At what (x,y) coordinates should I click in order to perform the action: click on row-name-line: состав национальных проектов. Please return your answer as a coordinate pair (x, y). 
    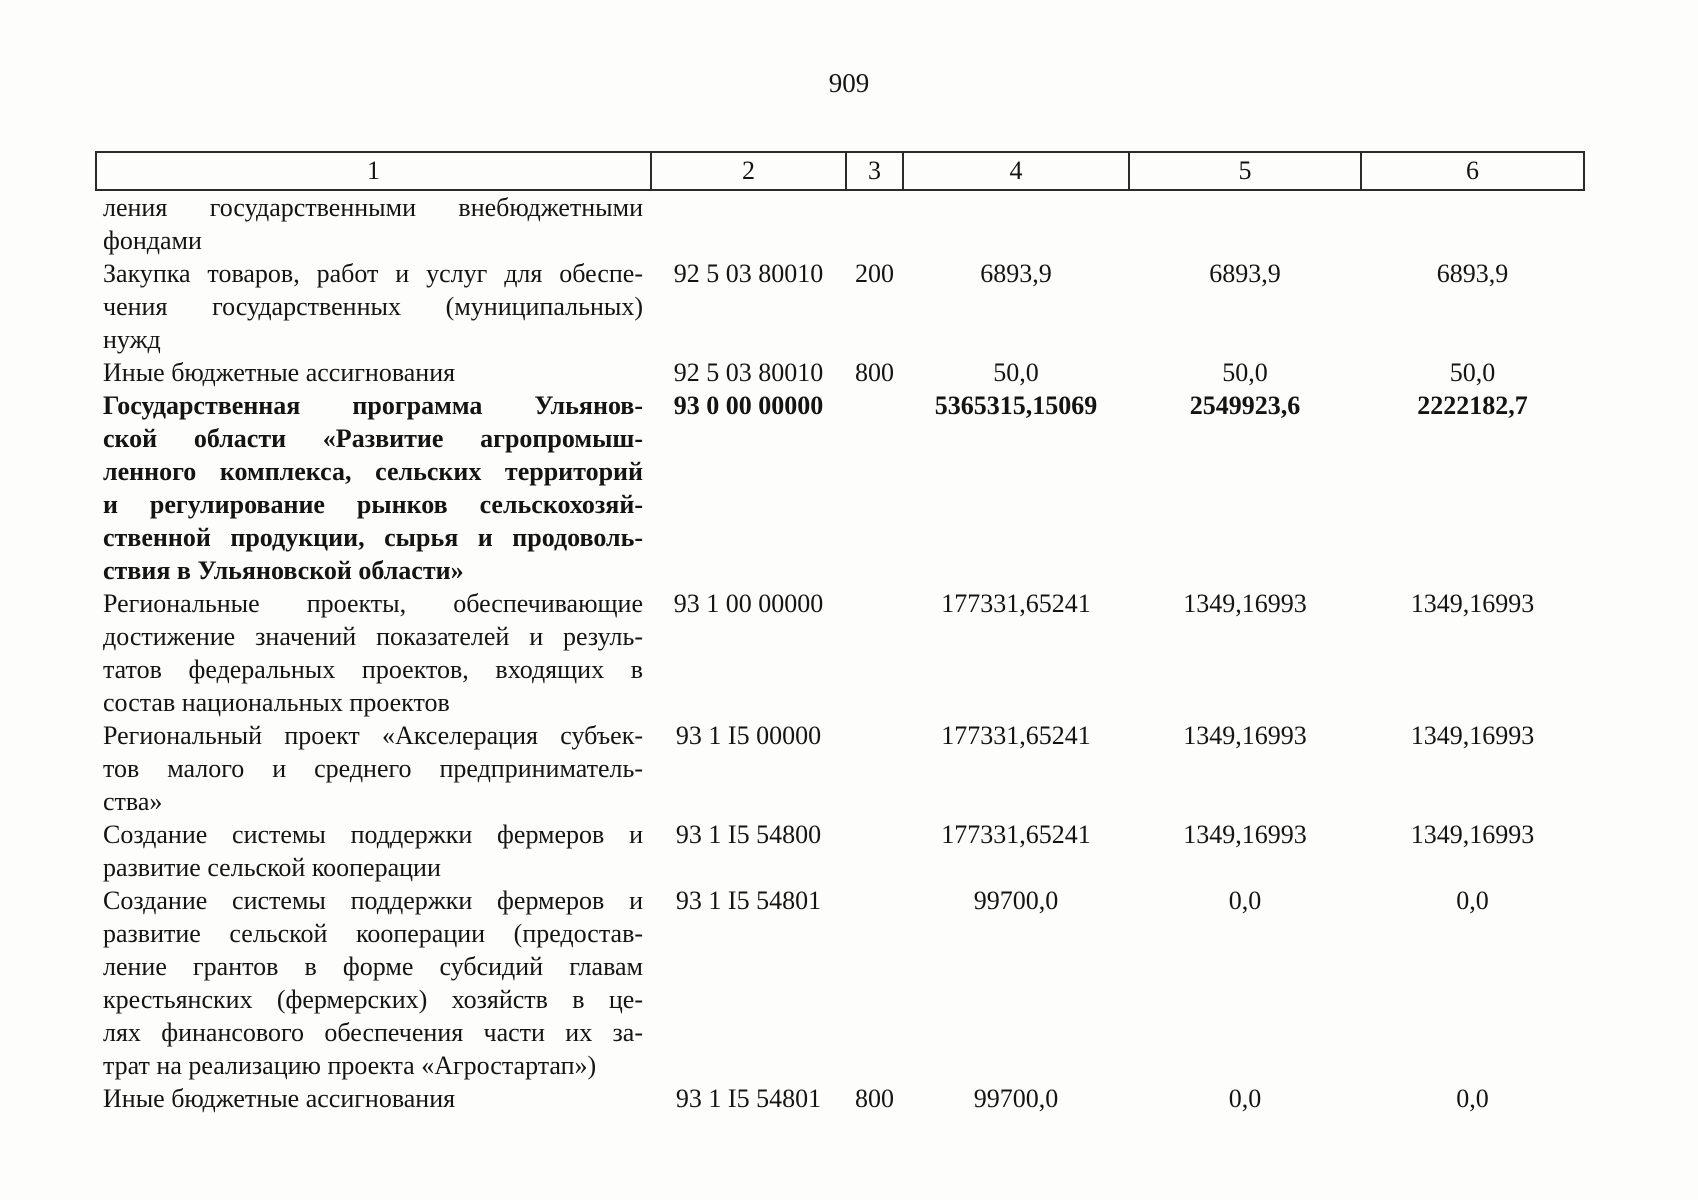
    Looking at the image, I should click on (276, 702).